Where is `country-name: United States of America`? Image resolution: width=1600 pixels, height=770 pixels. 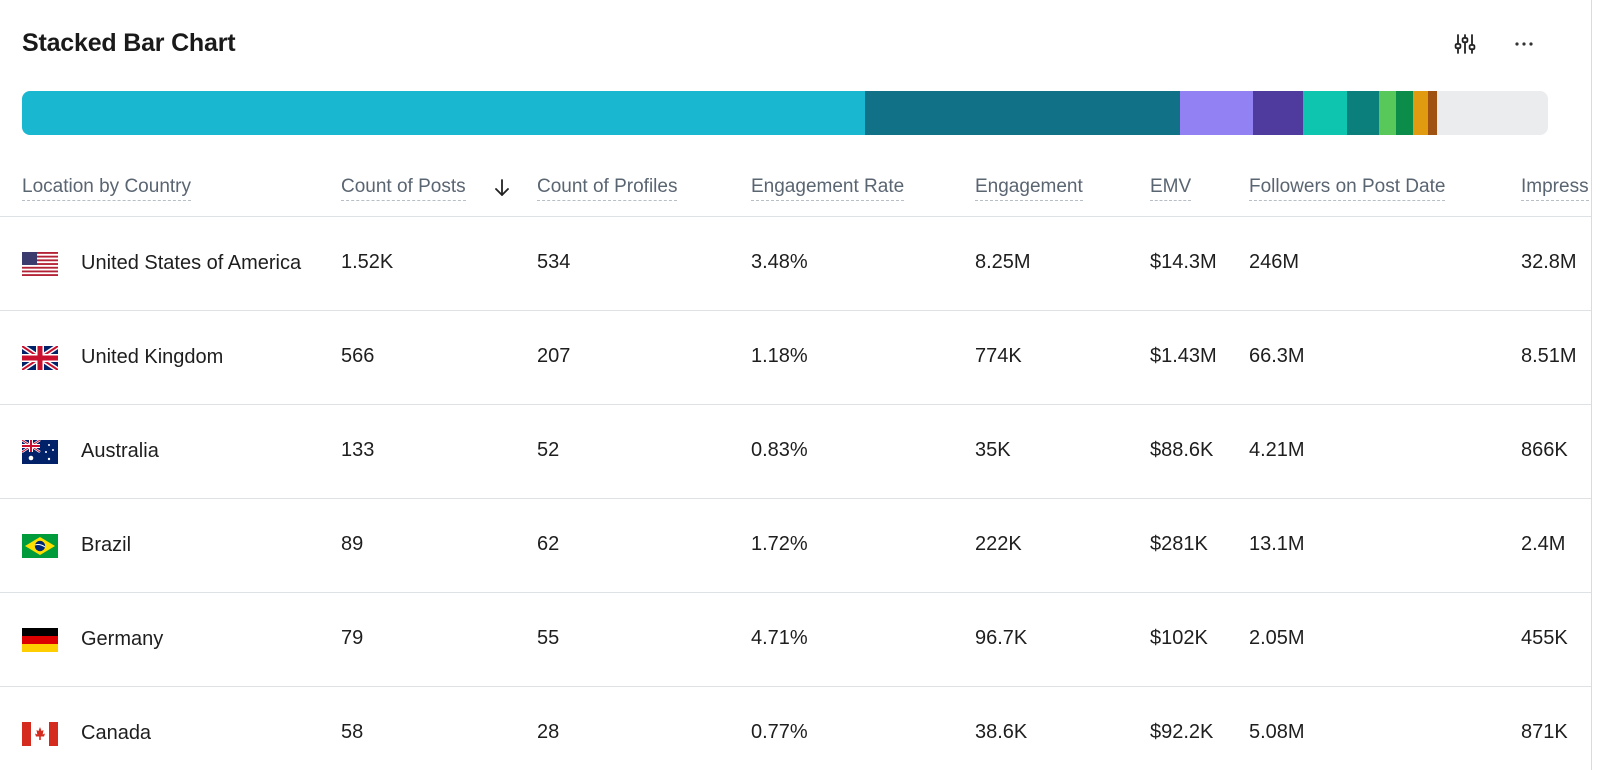
country-name: United States of America is located at coordinates (191, 263).